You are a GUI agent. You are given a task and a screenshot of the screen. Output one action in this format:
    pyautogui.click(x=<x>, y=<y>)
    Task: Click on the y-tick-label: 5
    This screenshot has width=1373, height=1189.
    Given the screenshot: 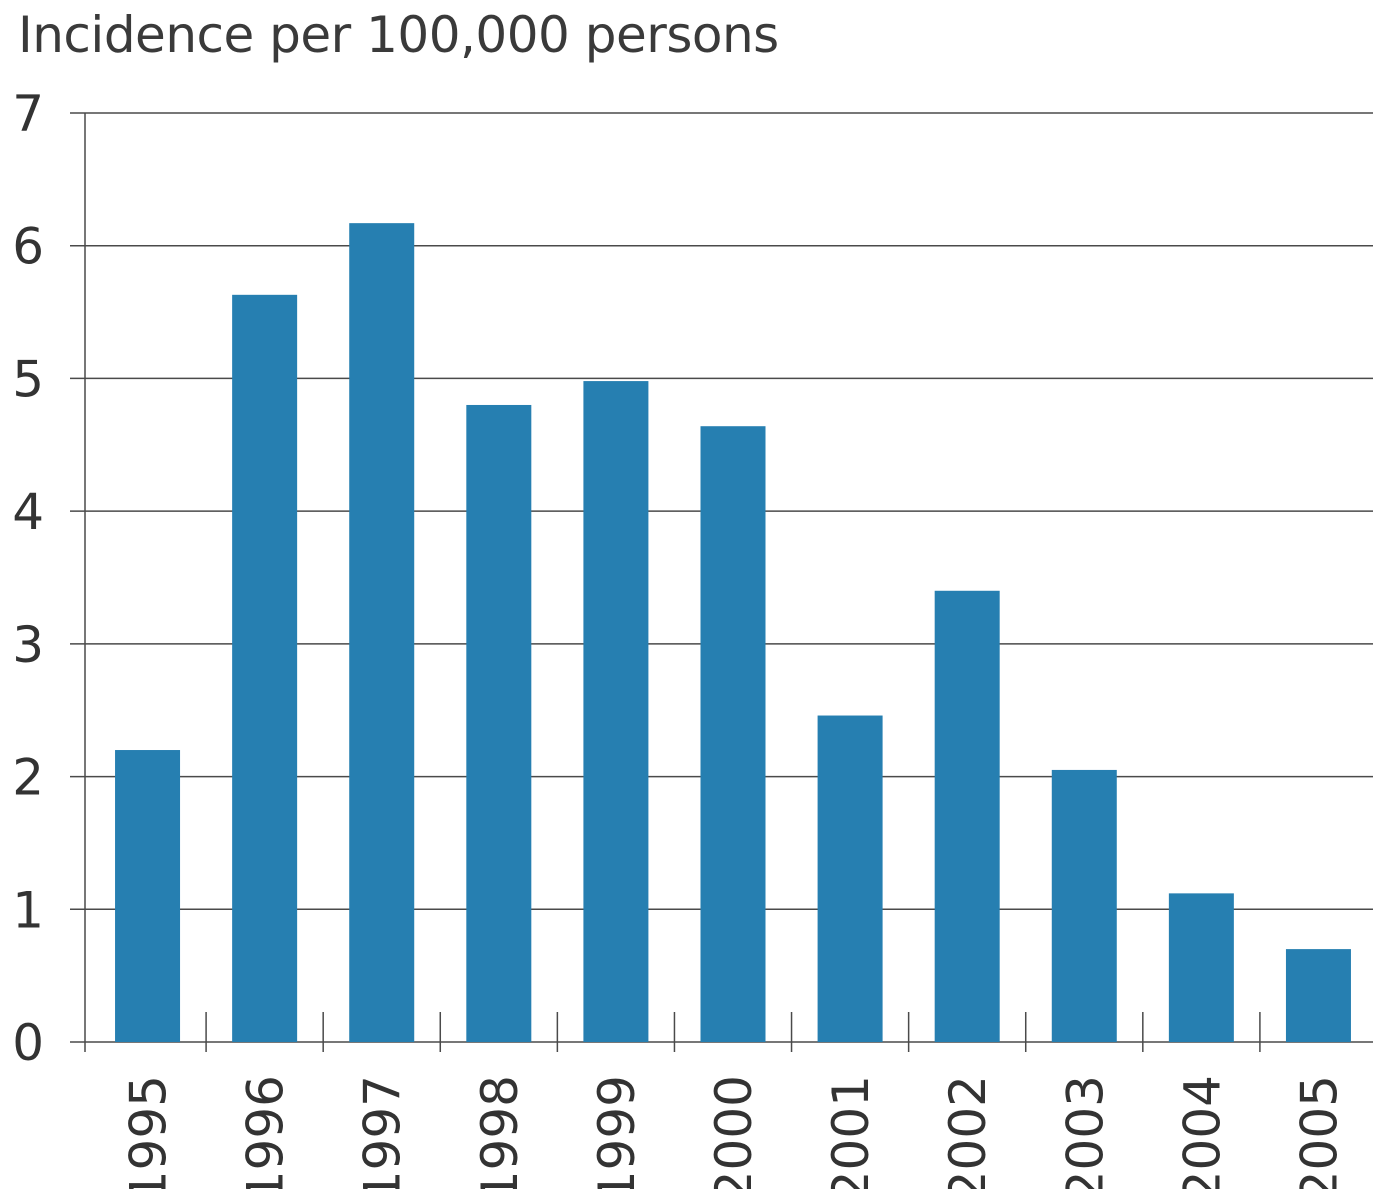 What is the action you would take?
    pyautogui.click(x=28, y=379)
    